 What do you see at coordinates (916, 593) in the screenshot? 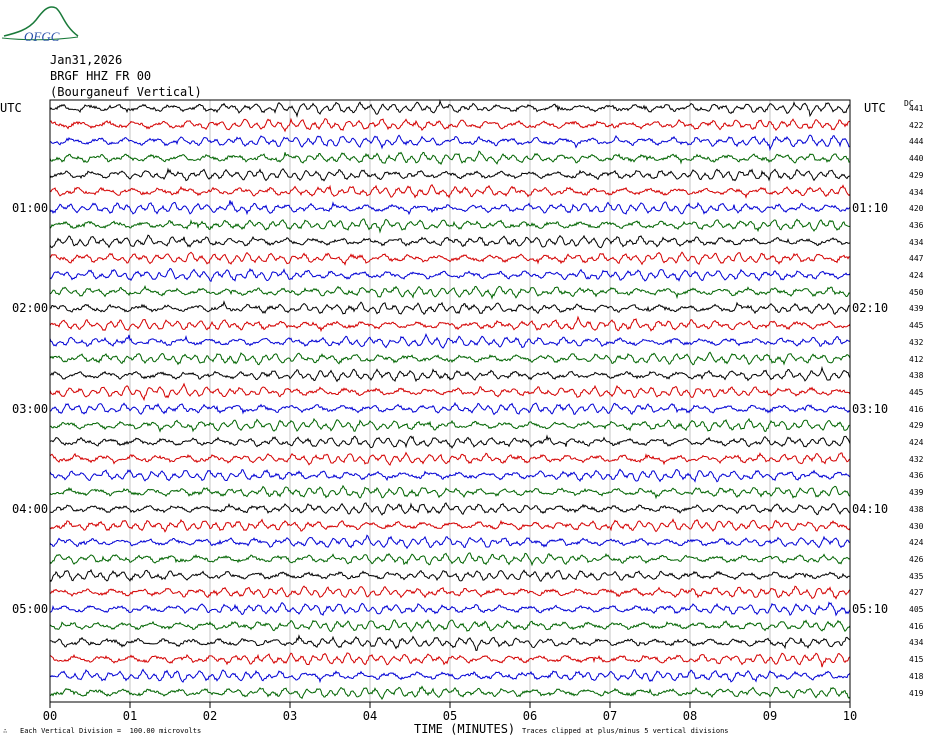
I see `dc-offset-label: 427` at bounding box center [916, 593].